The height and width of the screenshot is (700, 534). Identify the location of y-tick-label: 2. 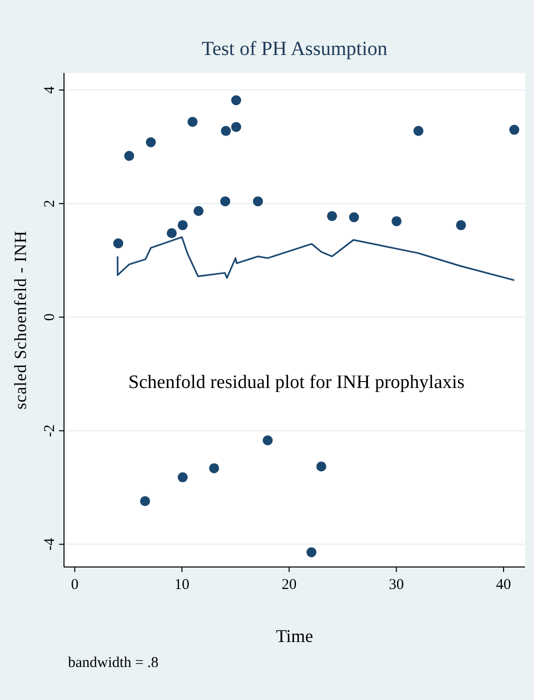
(50, 204).